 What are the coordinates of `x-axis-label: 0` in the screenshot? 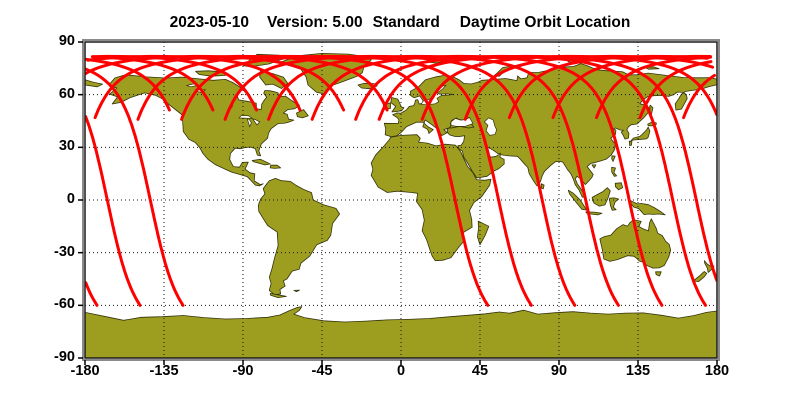 It's located at (401, 371).